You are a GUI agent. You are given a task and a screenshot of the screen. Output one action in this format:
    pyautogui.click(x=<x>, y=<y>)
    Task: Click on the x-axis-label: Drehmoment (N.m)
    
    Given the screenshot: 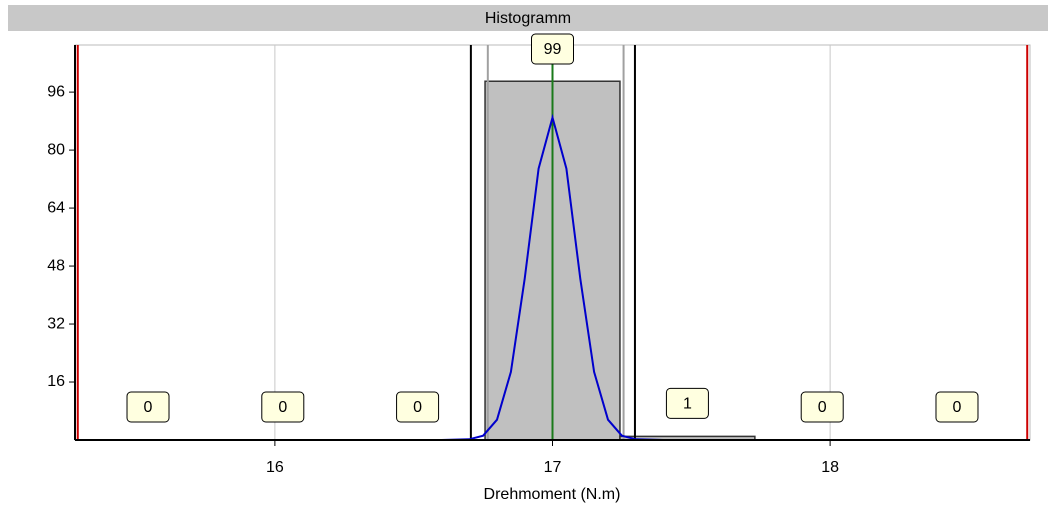 What is the action you would take?
    pyautogui.click(x=552, y=494)
    